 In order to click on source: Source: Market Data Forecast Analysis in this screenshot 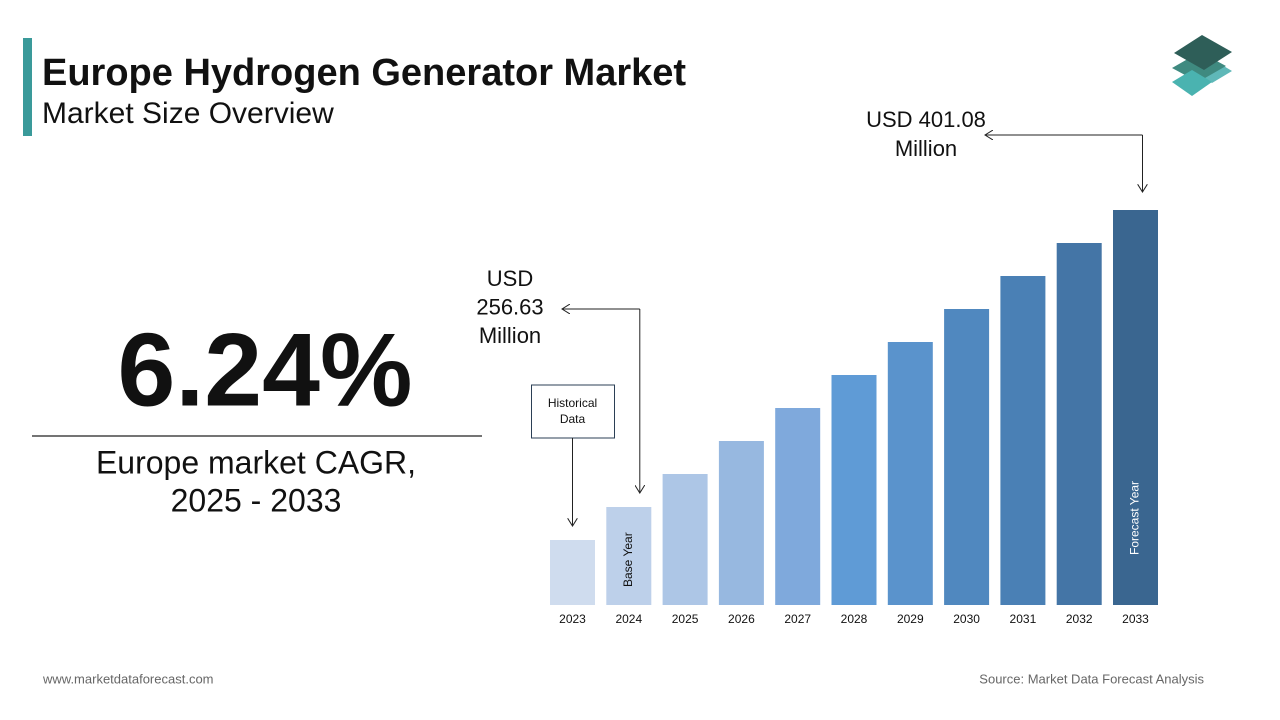, I will do `click(1091, 678)`.